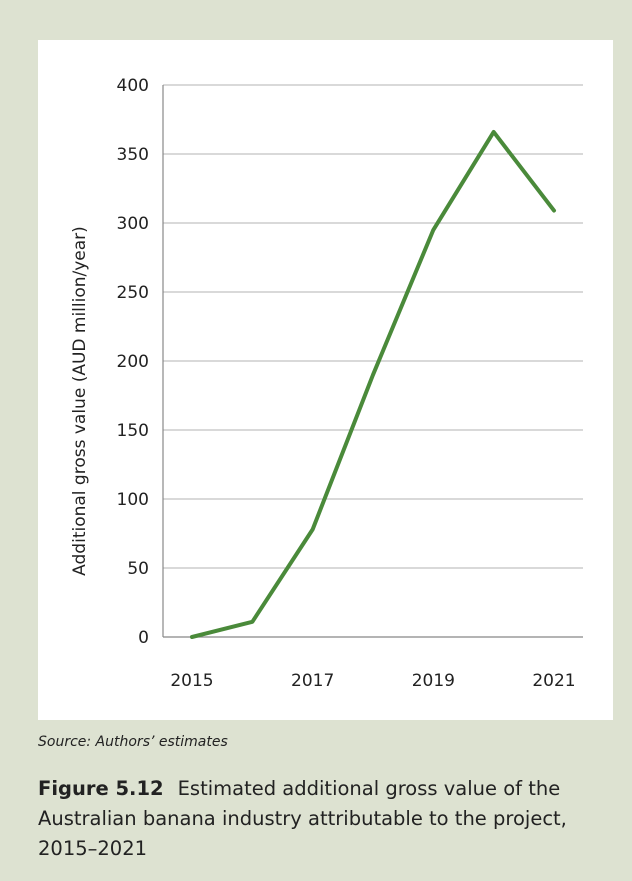 The image size is (632, 881). I want to click on x-tick-label: 2021, so click(553, 681).